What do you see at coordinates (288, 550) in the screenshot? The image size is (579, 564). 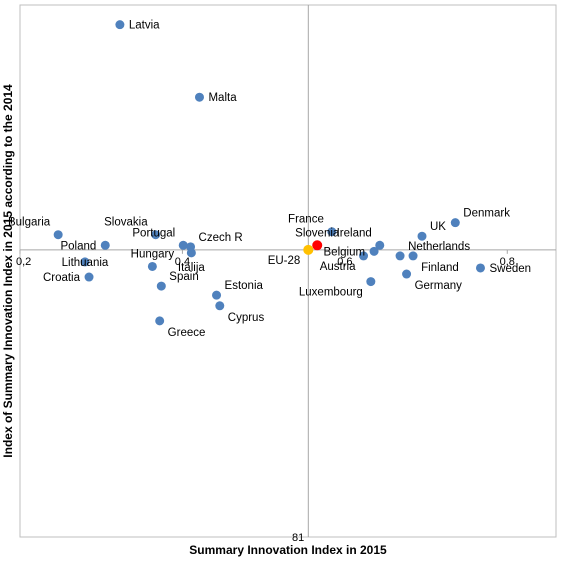 I see `x-axis-title: Summary Innovation Index in 2015` at bounding box center [288, 550].